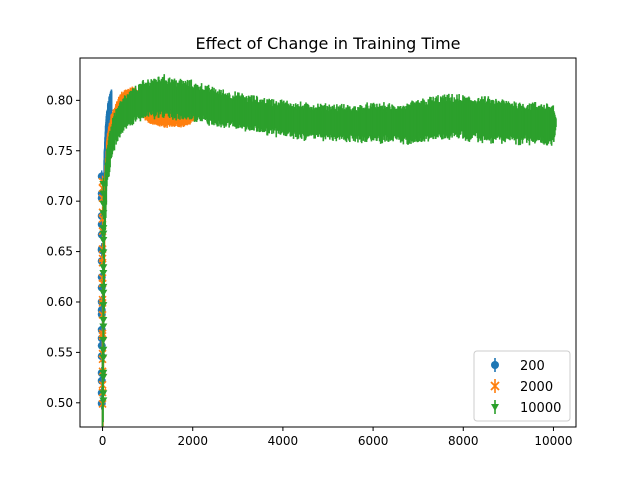 The width and height of the screenshot is (640, 480). What do you see at coordinates (283, 441) in the screenshot?
I see `x-tick-label: 4000` at bounding box center [283, 441].